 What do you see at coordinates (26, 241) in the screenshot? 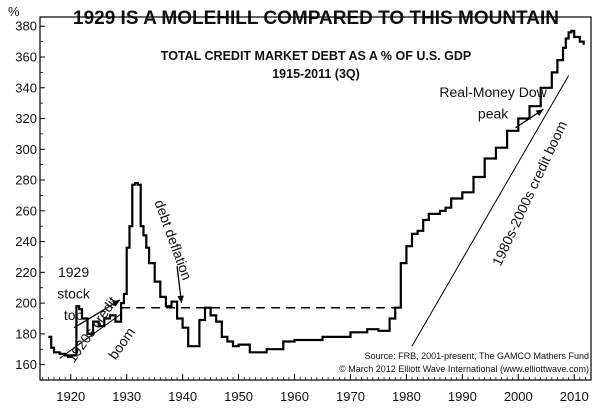
I see `y-tick-label: 240` at bounding box center [26, 241].